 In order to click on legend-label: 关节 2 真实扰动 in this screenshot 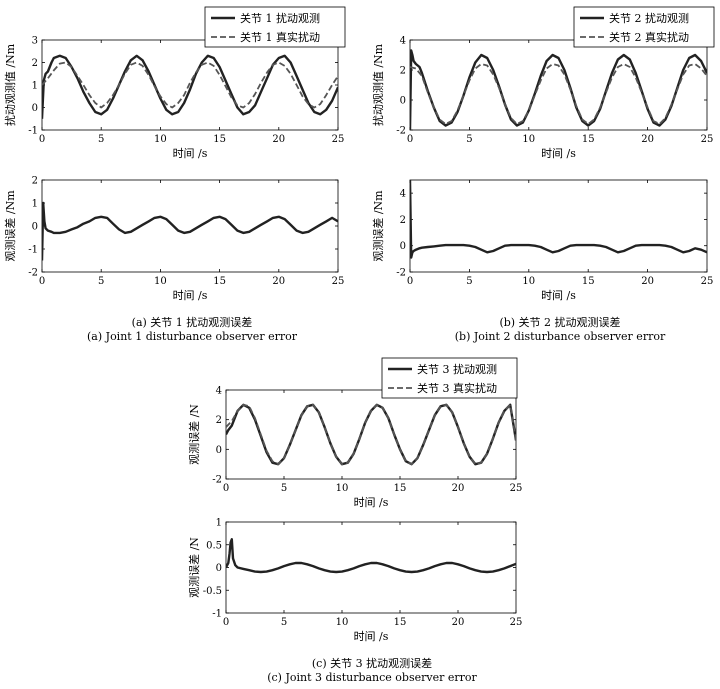, I will do `click(649, 37)`.